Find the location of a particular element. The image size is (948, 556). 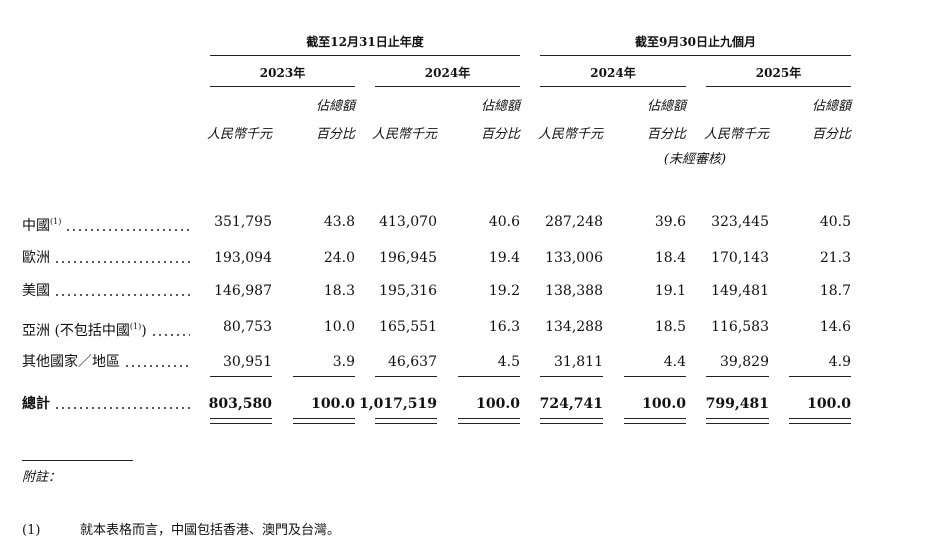

cell-value: 134,288 is located at coordinates (574, 327).